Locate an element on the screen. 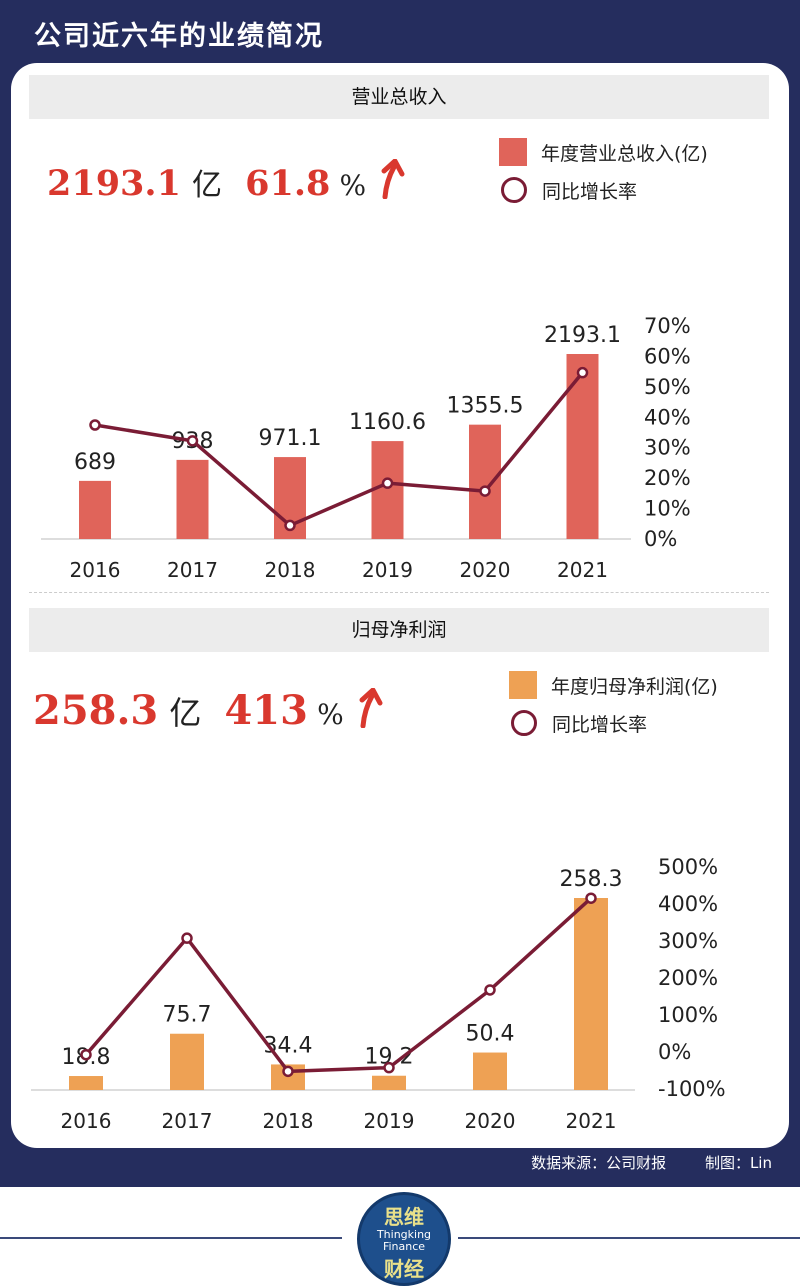 This screenshot has width=800, height=1286. y2-tick-label: 10% is located at coordinates (667, 509).